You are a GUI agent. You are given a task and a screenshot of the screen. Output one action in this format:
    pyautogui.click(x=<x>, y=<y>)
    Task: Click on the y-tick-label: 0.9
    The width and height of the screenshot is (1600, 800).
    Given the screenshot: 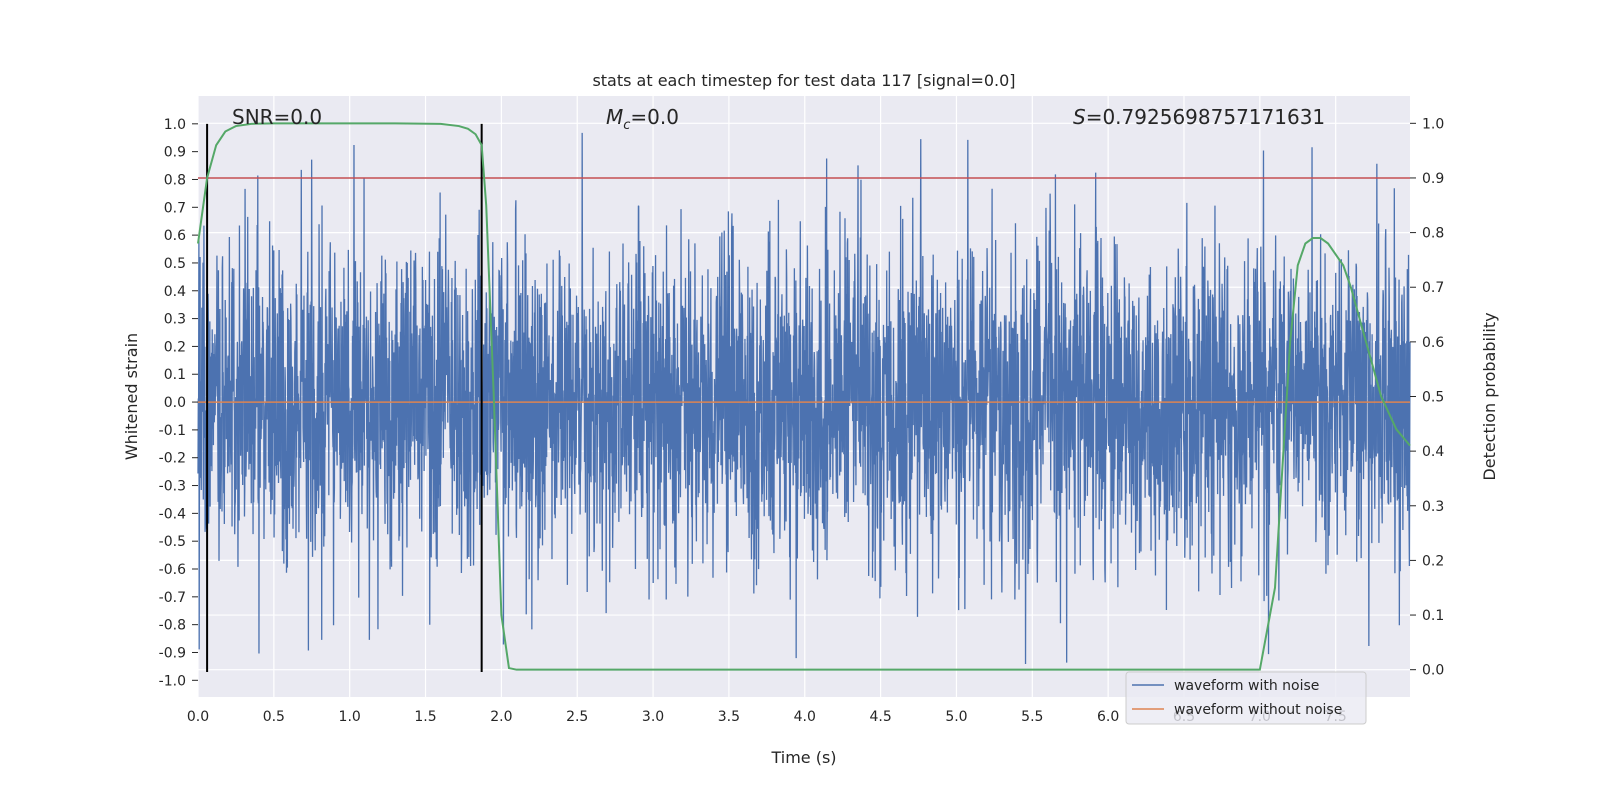 What is the action you would take?
    pyautogui.click(x=175, y=153)
    